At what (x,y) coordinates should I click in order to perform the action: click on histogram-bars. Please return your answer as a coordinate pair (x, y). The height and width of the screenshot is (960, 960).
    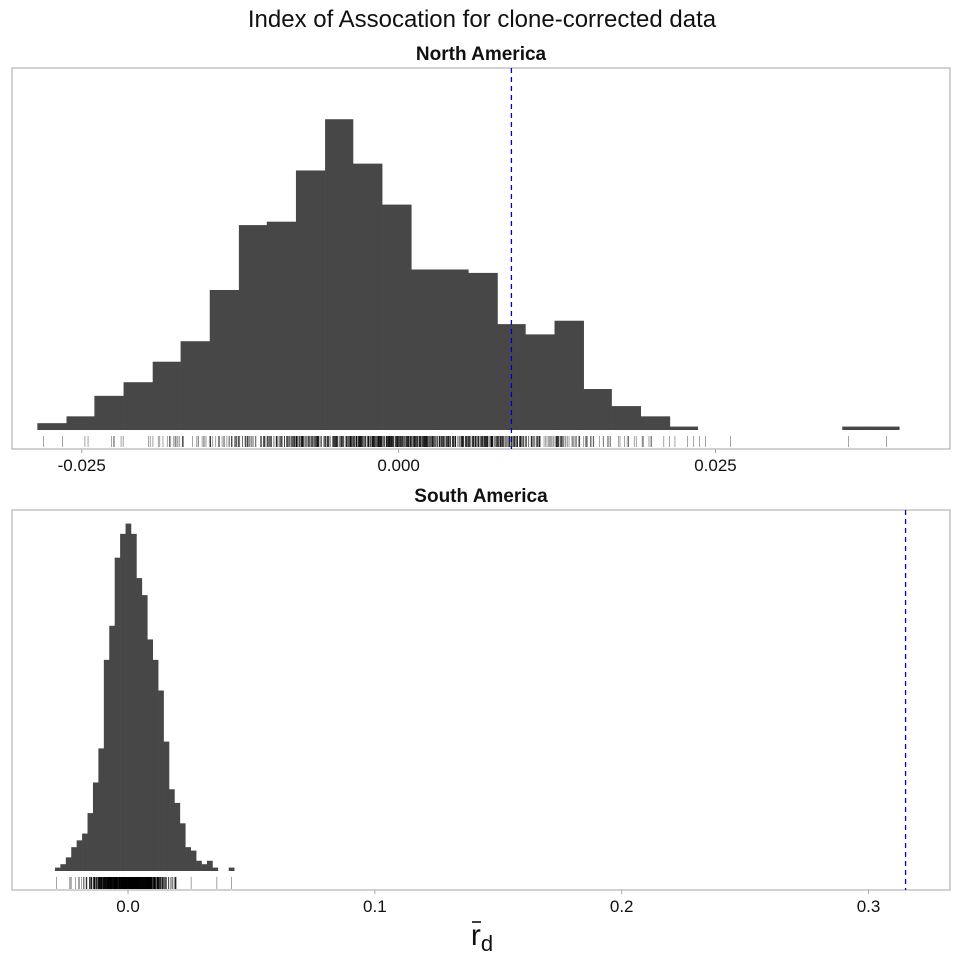
    Looking at the image, I should click on (144, 697).